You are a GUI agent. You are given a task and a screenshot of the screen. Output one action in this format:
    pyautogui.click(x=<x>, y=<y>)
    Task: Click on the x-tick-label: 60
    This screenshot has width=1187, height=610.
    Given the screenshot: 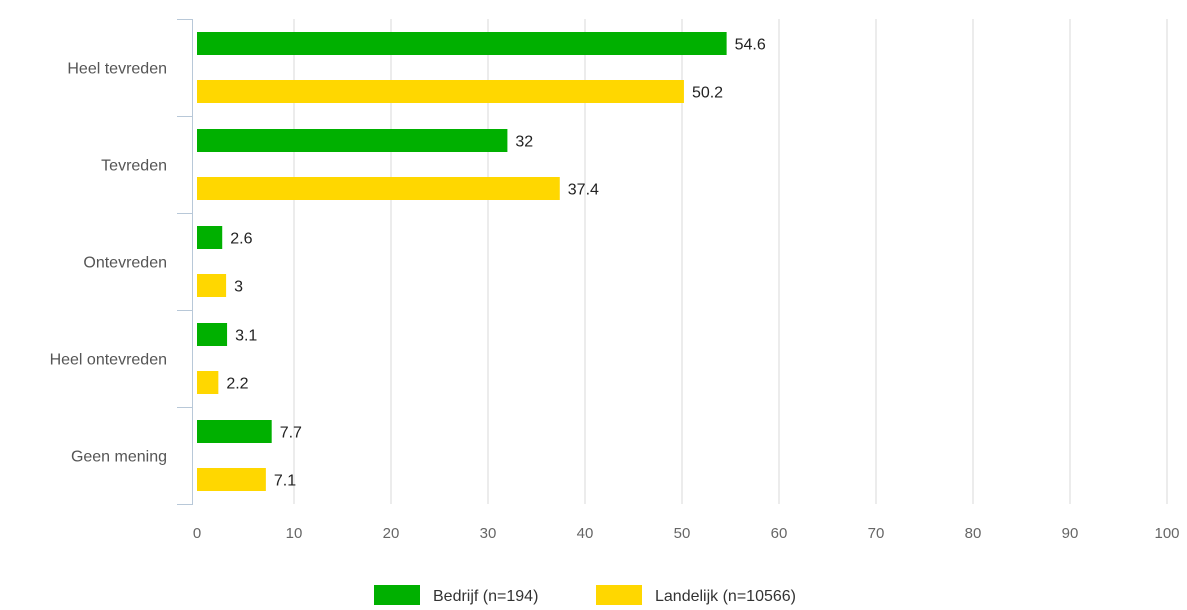 What is the action you would take?
    pyautogui.click(x=779, y=533)
    